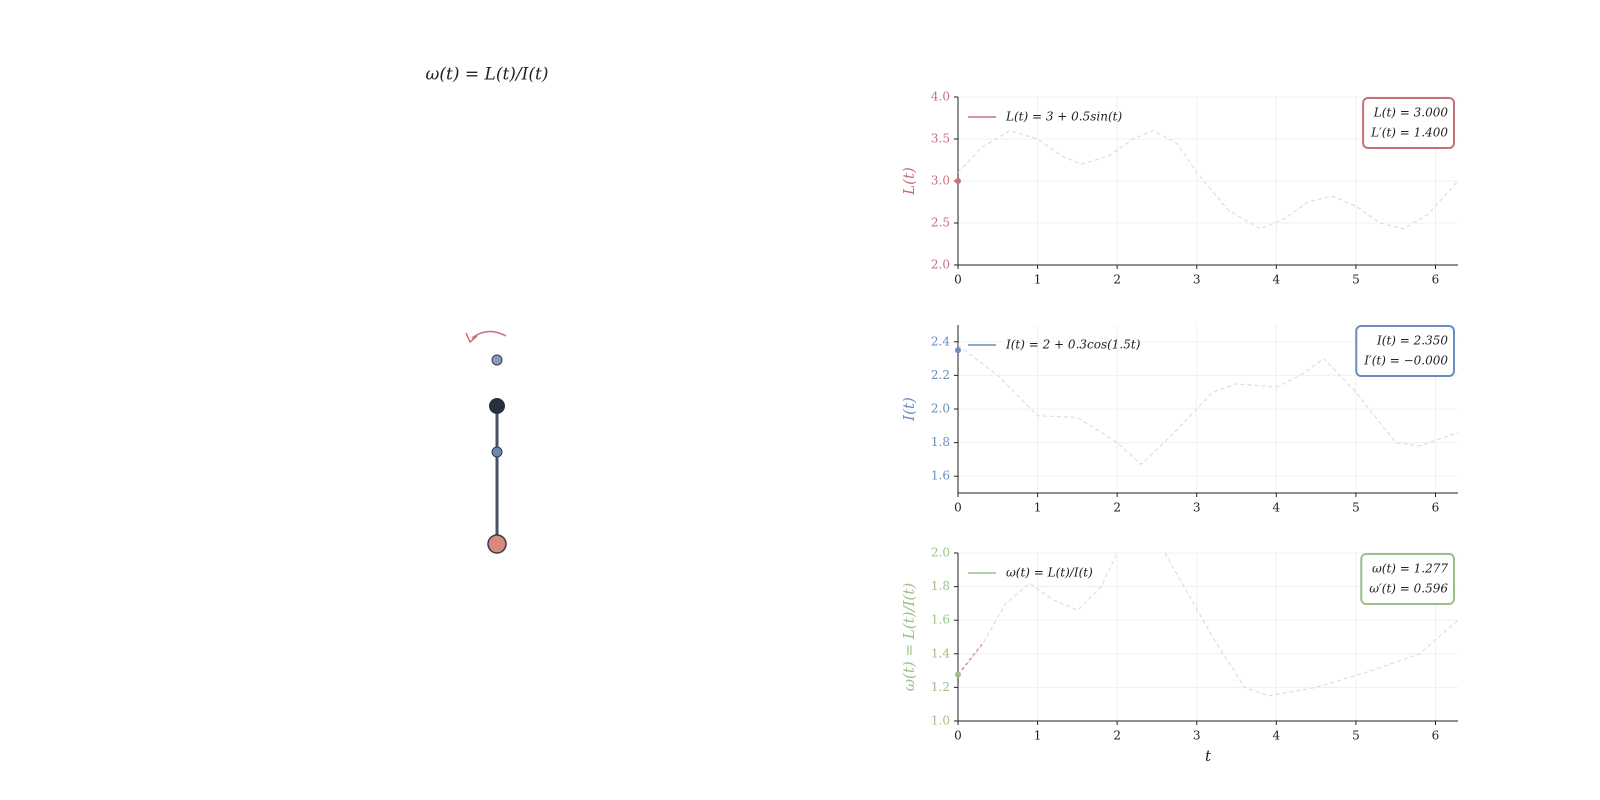  What do you see at coordinates (909, 409) in the screenshot?
I see `y-axis-label: I(t)` at bounding box center [909, 409].